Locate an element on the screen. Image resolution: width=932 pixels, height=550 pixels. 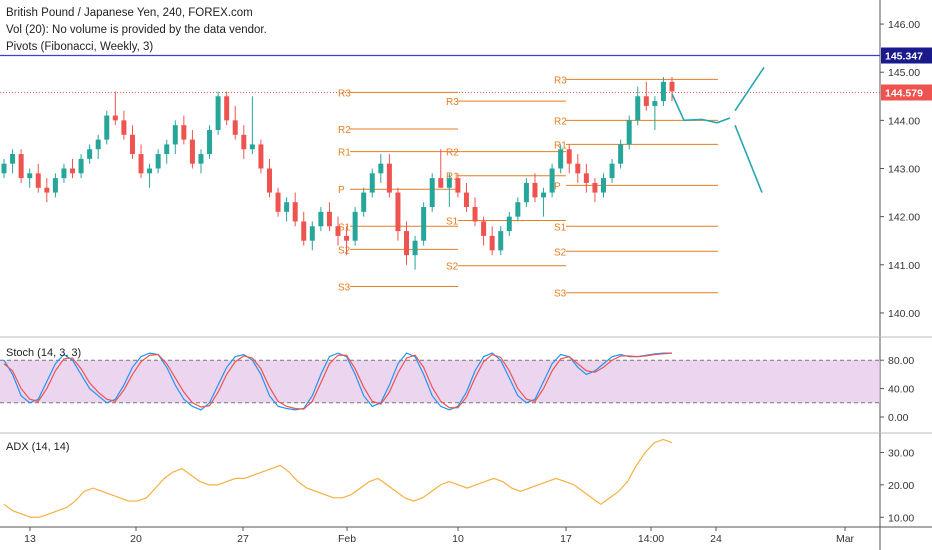
price-tick-label: 146.00 is located at coordinates (904, 25).